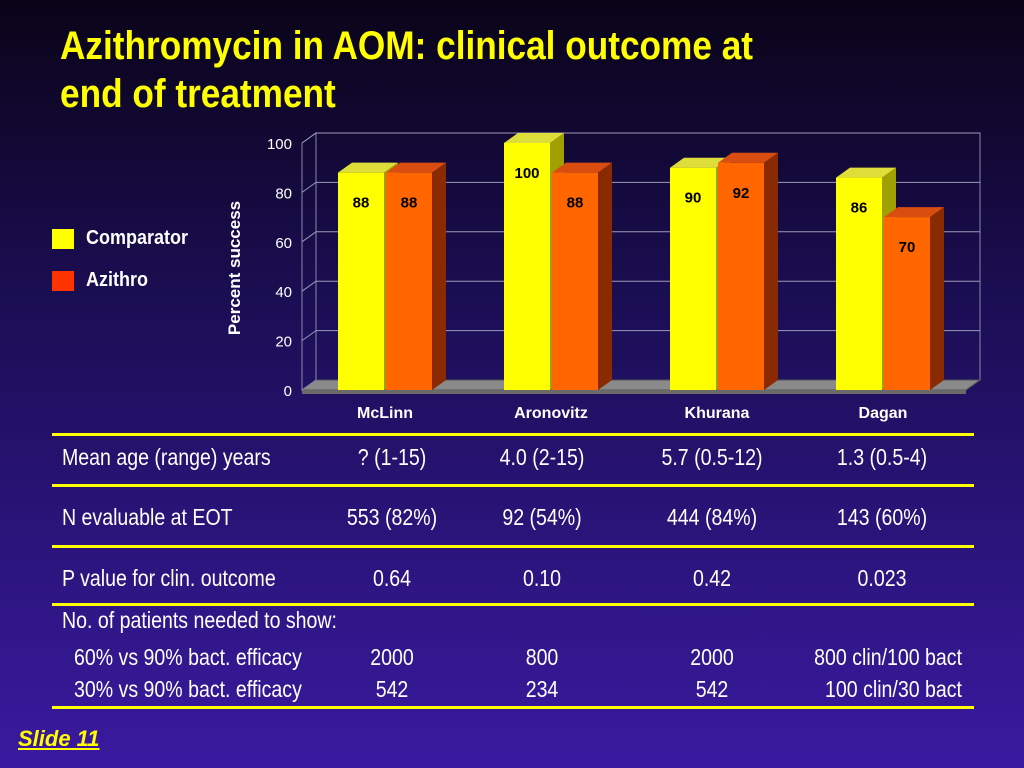 The height and width of the screenshot is (768, 1024). What do you see at coordinates (392, 457) in the screenshot?
I see `table-cell: ? (1-15)` at bounding box center [392, 457].